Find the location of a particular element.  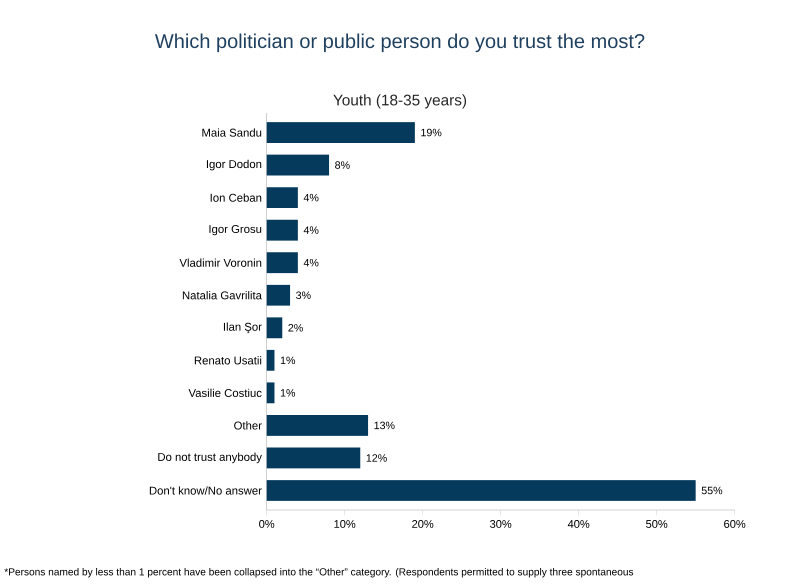

data-label: 19% is located at coordinates (431, 132).